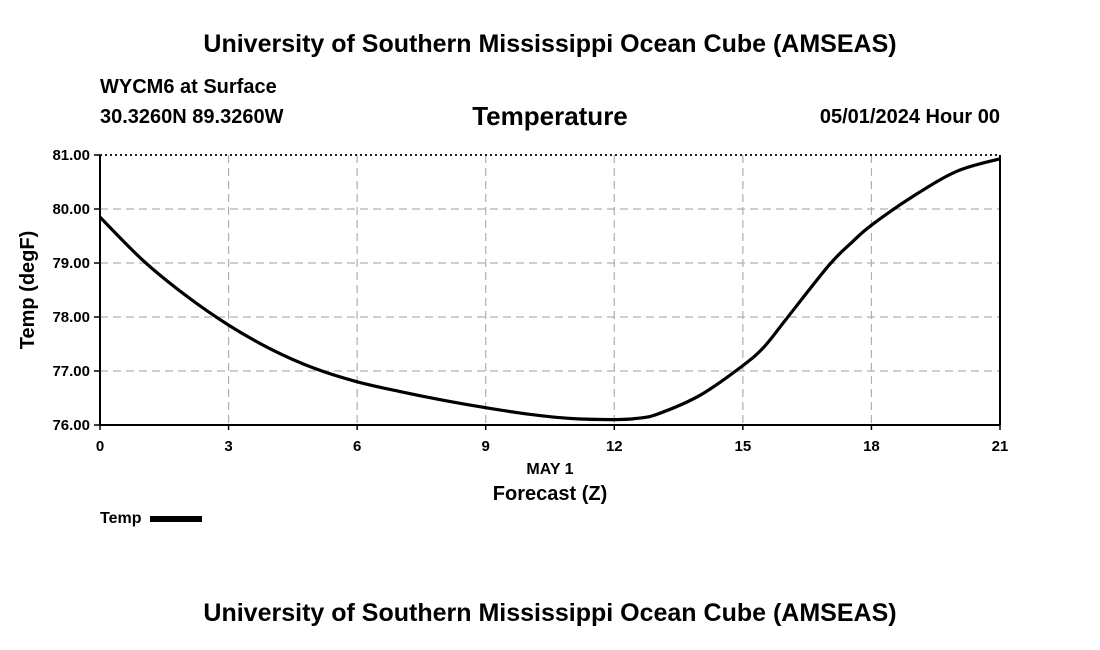  Describe the element at coordinates (71, 155) in the screenshot. I see `y-tick-label: 81.00` at that location.